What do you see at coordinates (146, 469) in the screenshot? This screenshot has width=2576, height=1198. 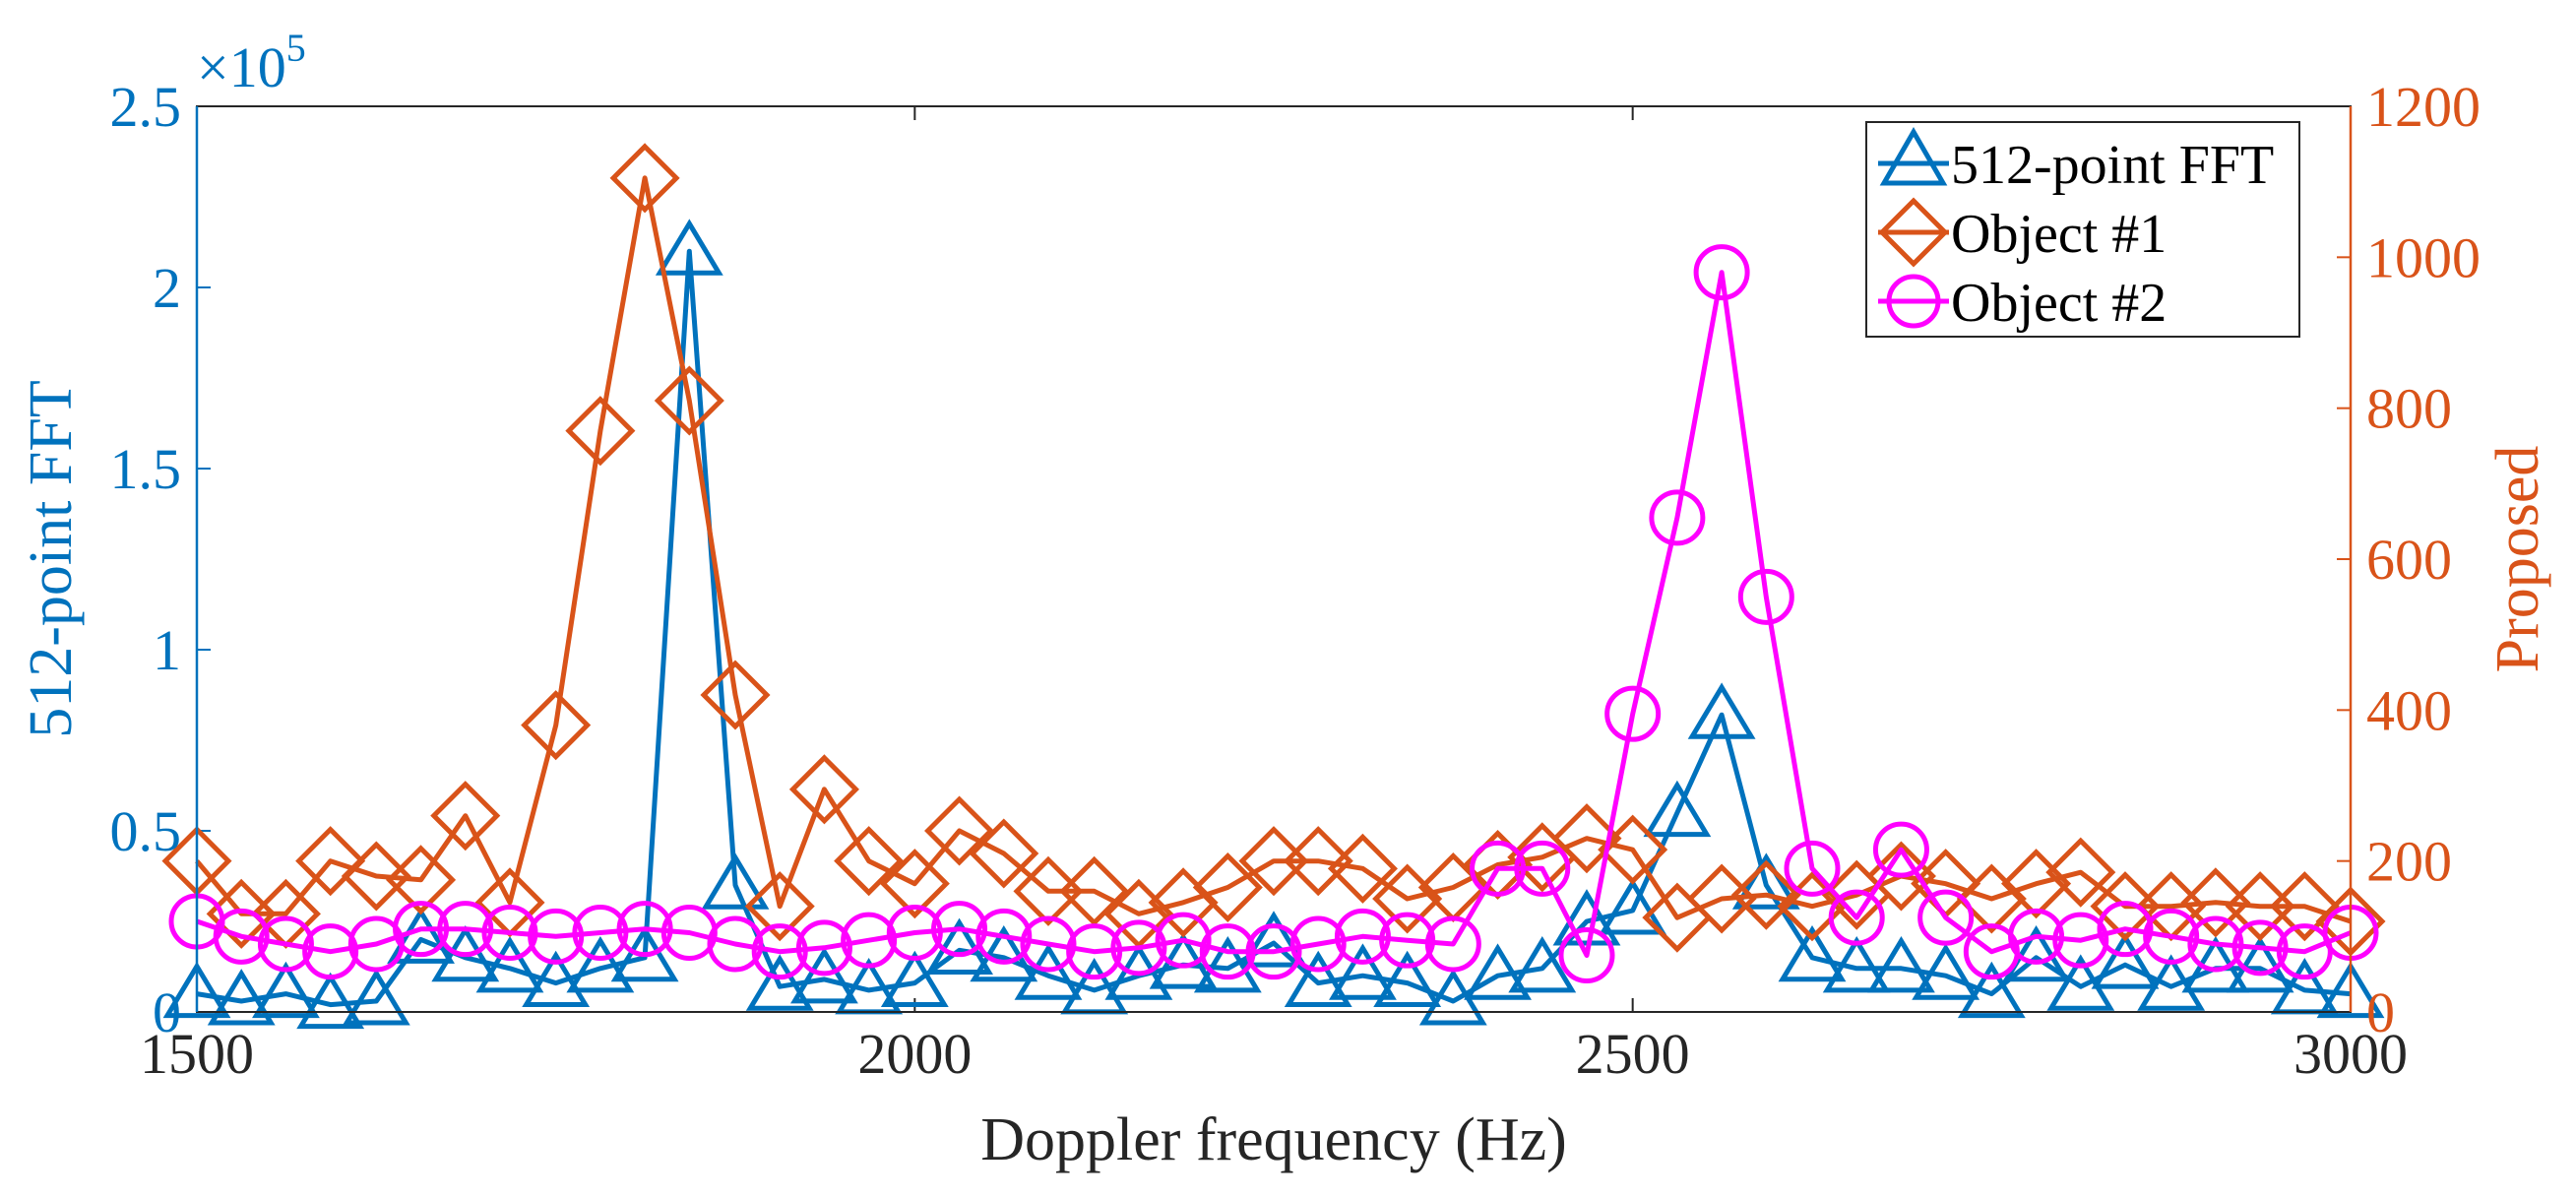 I see `left-y-tick-label: 1.5` at bounding box center [146, 469].